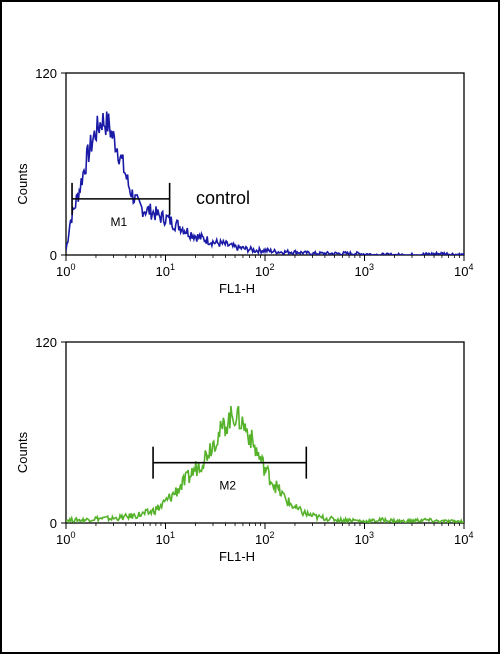  What do you see at coordinates (227, 486) in the screenshot?
I see `gate-label: M2` at bounding box center [227, 486].